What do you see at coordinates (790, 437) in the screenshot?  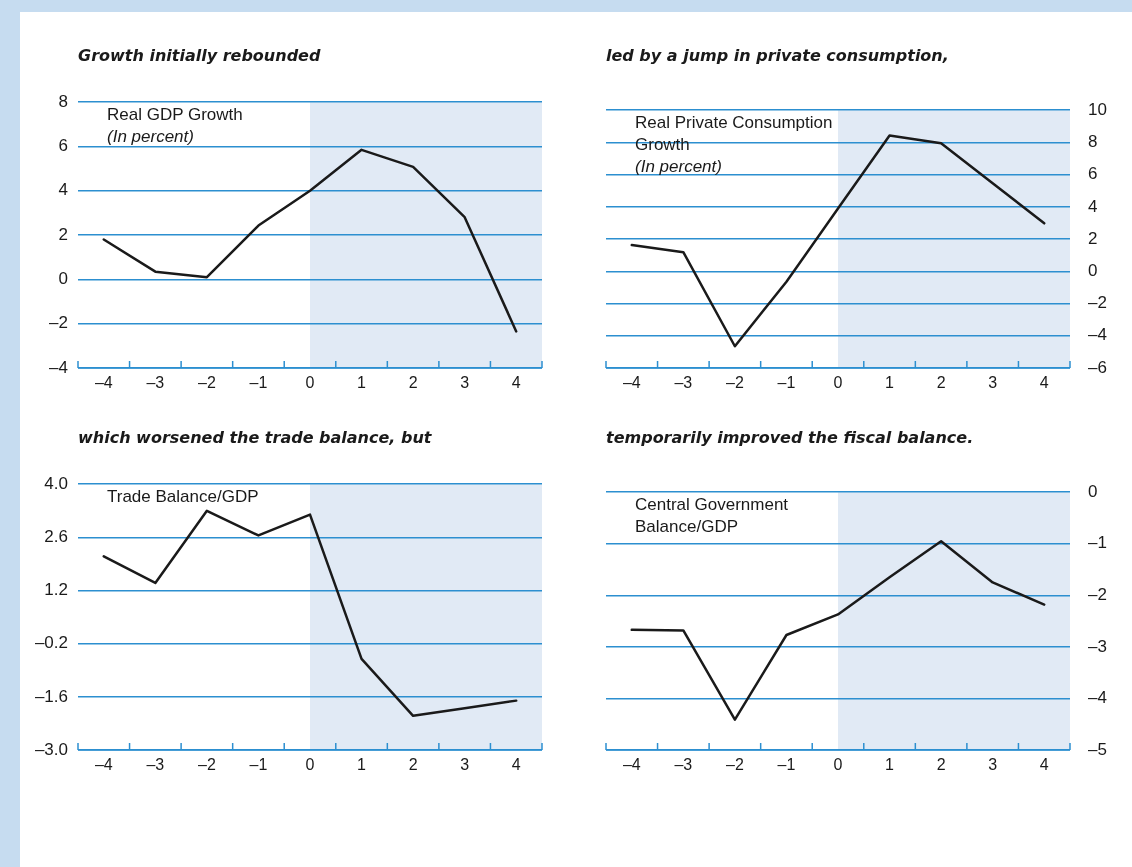 I see `chart-title: temporarily improved the fiscal balance.` at bounding box center [790, 437].